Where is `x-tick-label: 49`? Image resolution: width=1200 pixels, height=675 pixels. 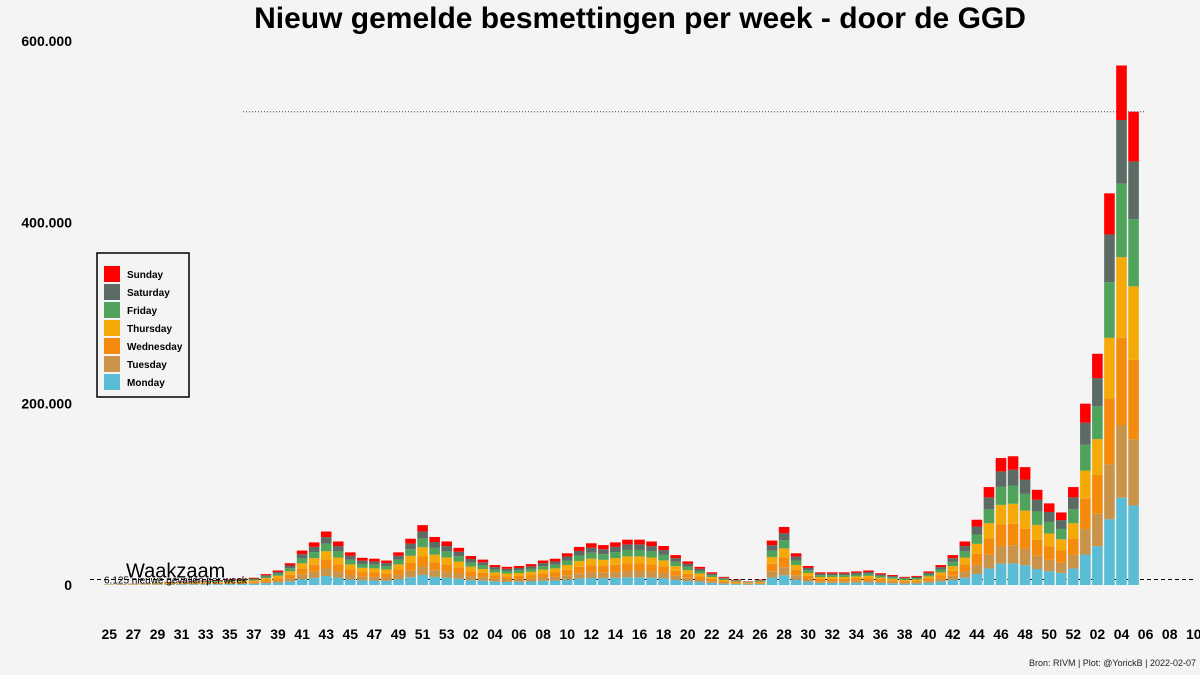
x-tick-label: 49 is located at coordinates (399, 634).